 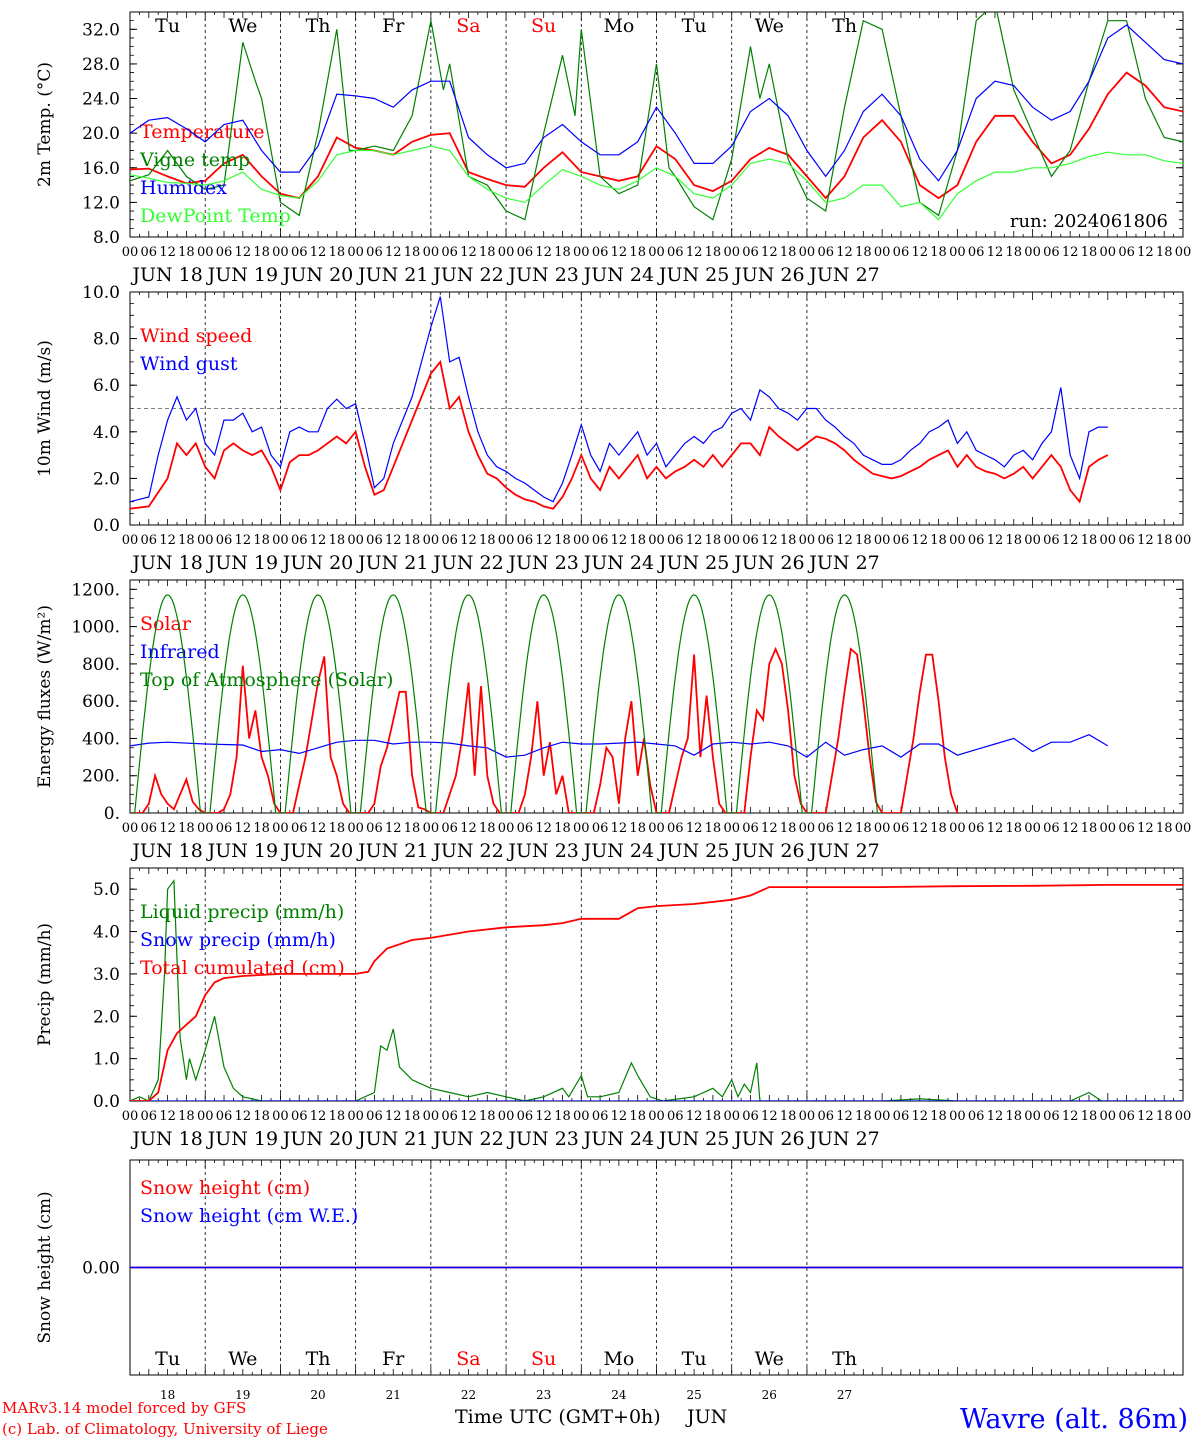 I want to click on weekday-label: Mo, so click(x=618, y=26).